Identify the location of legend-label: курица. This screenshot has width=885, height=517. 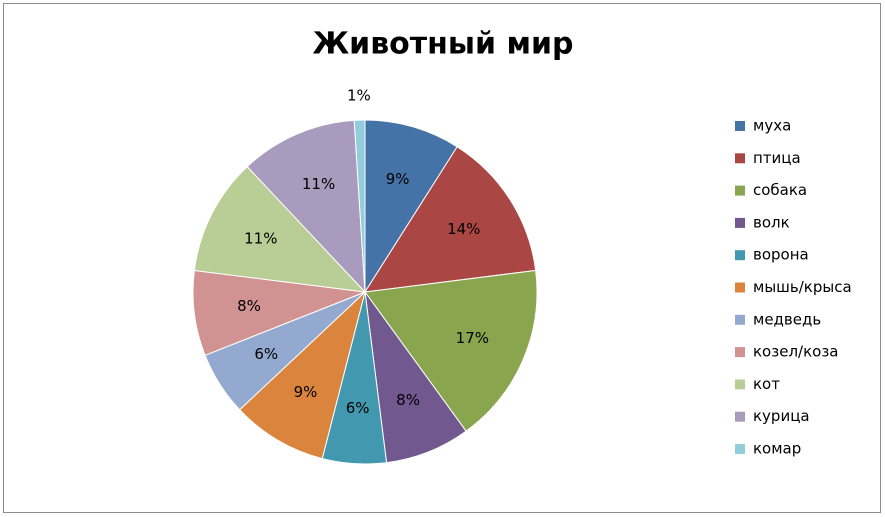
(781, 416).